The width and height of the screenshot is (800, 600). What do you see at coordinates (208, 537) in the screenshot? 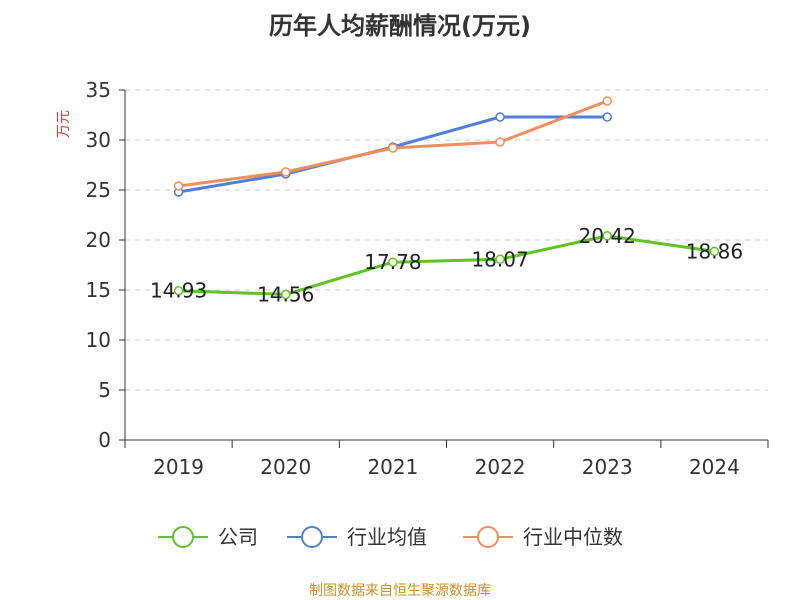
I see `legend-item: 公司` at bounding box center [208, 537].